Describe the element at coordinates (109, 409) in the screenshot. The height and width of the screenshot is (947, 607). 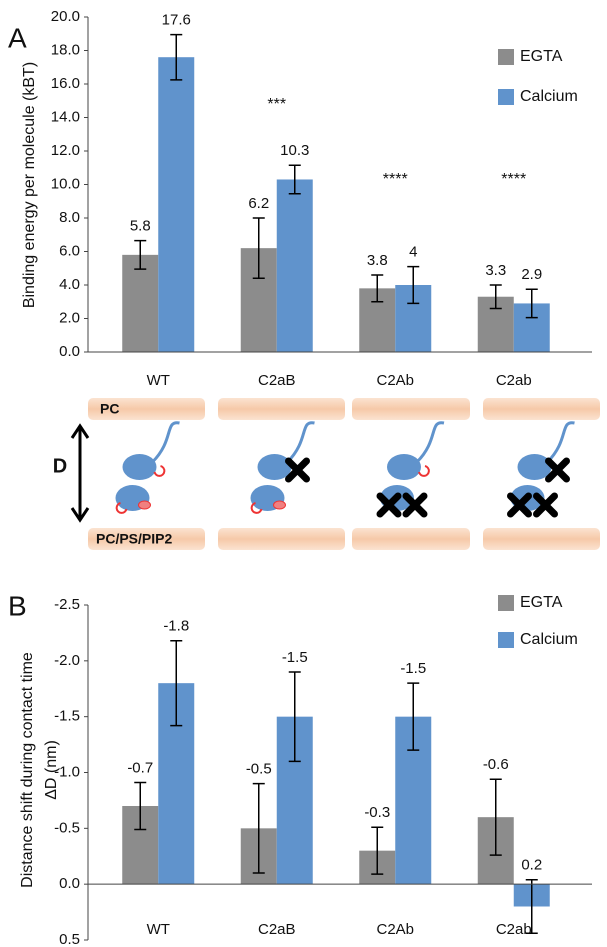
I see `membrane-label: PC` at that location.